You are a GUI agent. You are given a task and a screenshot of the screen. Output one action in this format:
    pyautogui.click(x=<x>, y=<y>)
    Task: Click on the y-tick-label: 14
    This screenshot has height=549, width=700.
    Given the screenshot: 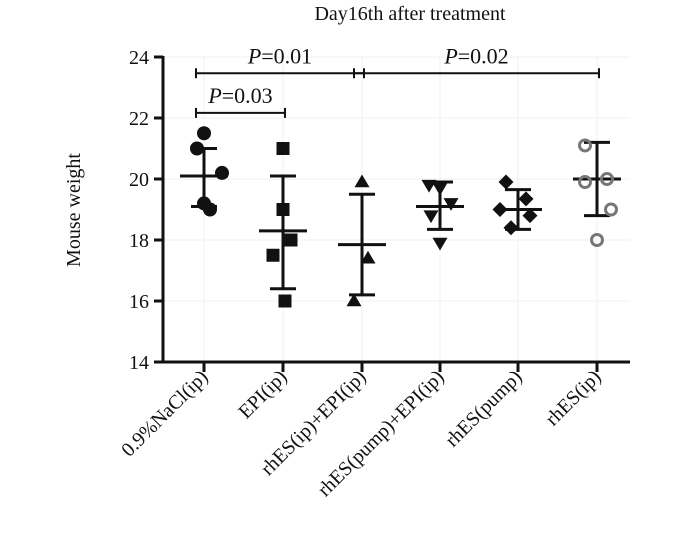 What is the action you would take?
    pyautogui.click(x=139, y=363)
    